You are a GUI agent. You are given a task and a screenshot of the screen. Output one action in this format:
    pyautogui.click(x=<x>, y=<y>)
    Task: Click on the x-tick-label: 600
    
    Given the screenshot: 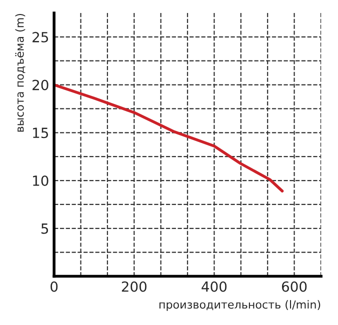 What is the action you would take?
    pyautogui.click(x=294, y=286)
    